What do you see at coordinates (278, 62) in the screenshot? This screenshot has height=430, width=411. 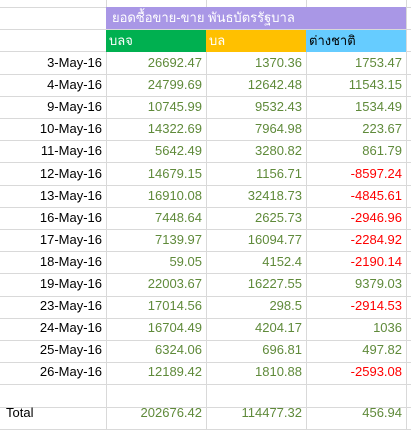 I see `broker-cell: 1370.36` at bounding box center [278, 62].